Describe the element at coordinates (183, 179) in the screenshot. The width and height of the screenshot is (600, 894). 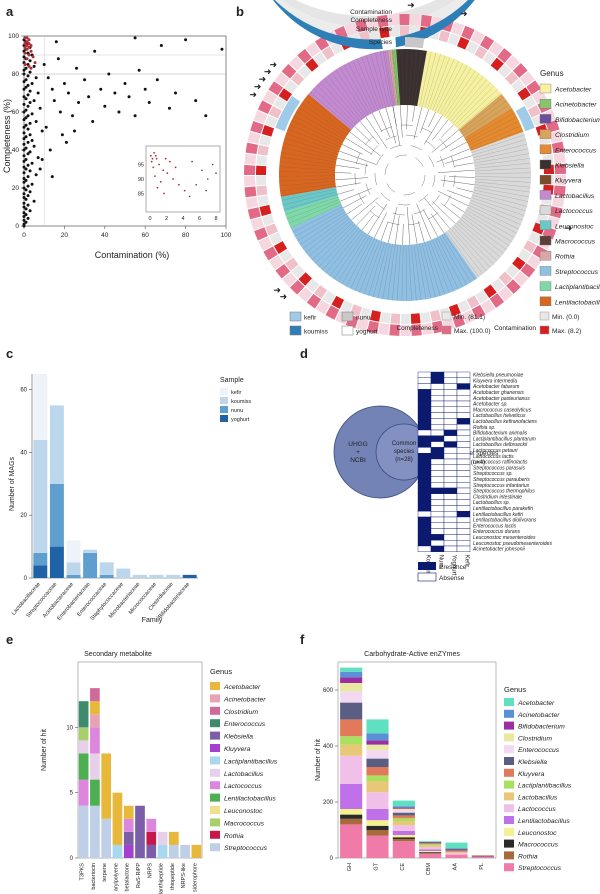
I see `a-inset-frame` at that location.